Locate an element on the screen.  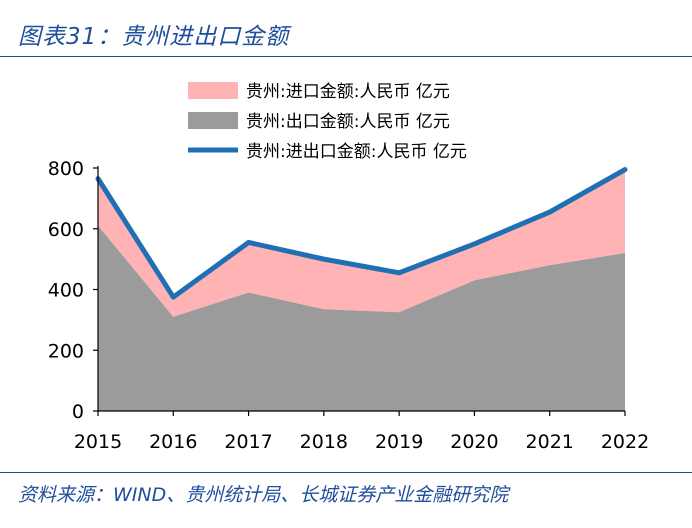
legend-swatch-import is located at coordinates (213, 90).